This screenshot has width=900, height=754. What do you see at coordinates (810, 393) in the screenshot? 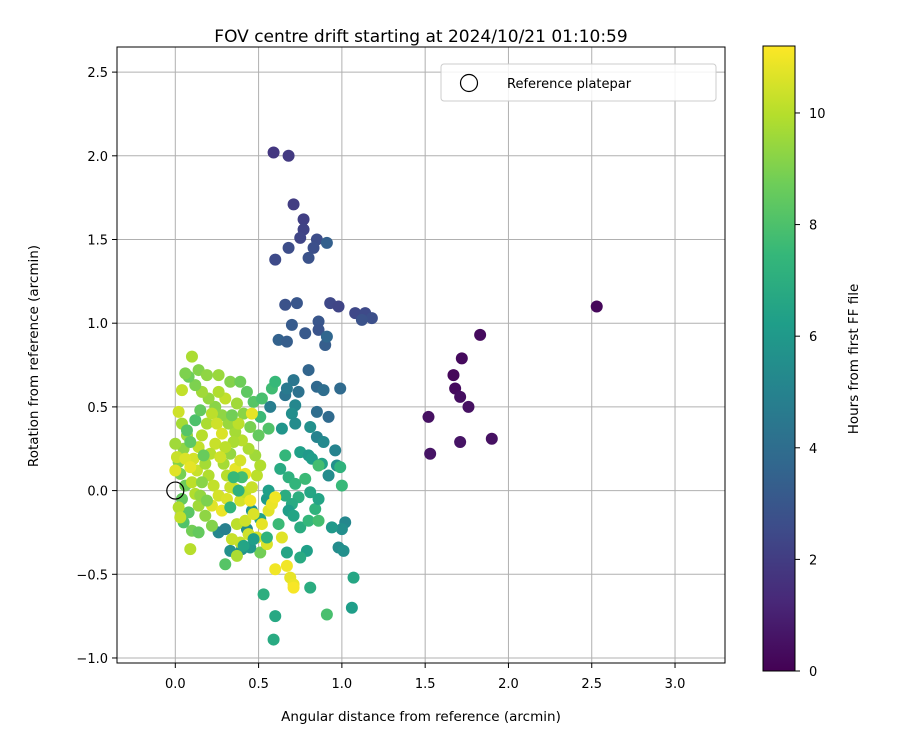
I see `colorbar-ticks: 0 2 4 6 8 10` at bounding box center [810, 393].